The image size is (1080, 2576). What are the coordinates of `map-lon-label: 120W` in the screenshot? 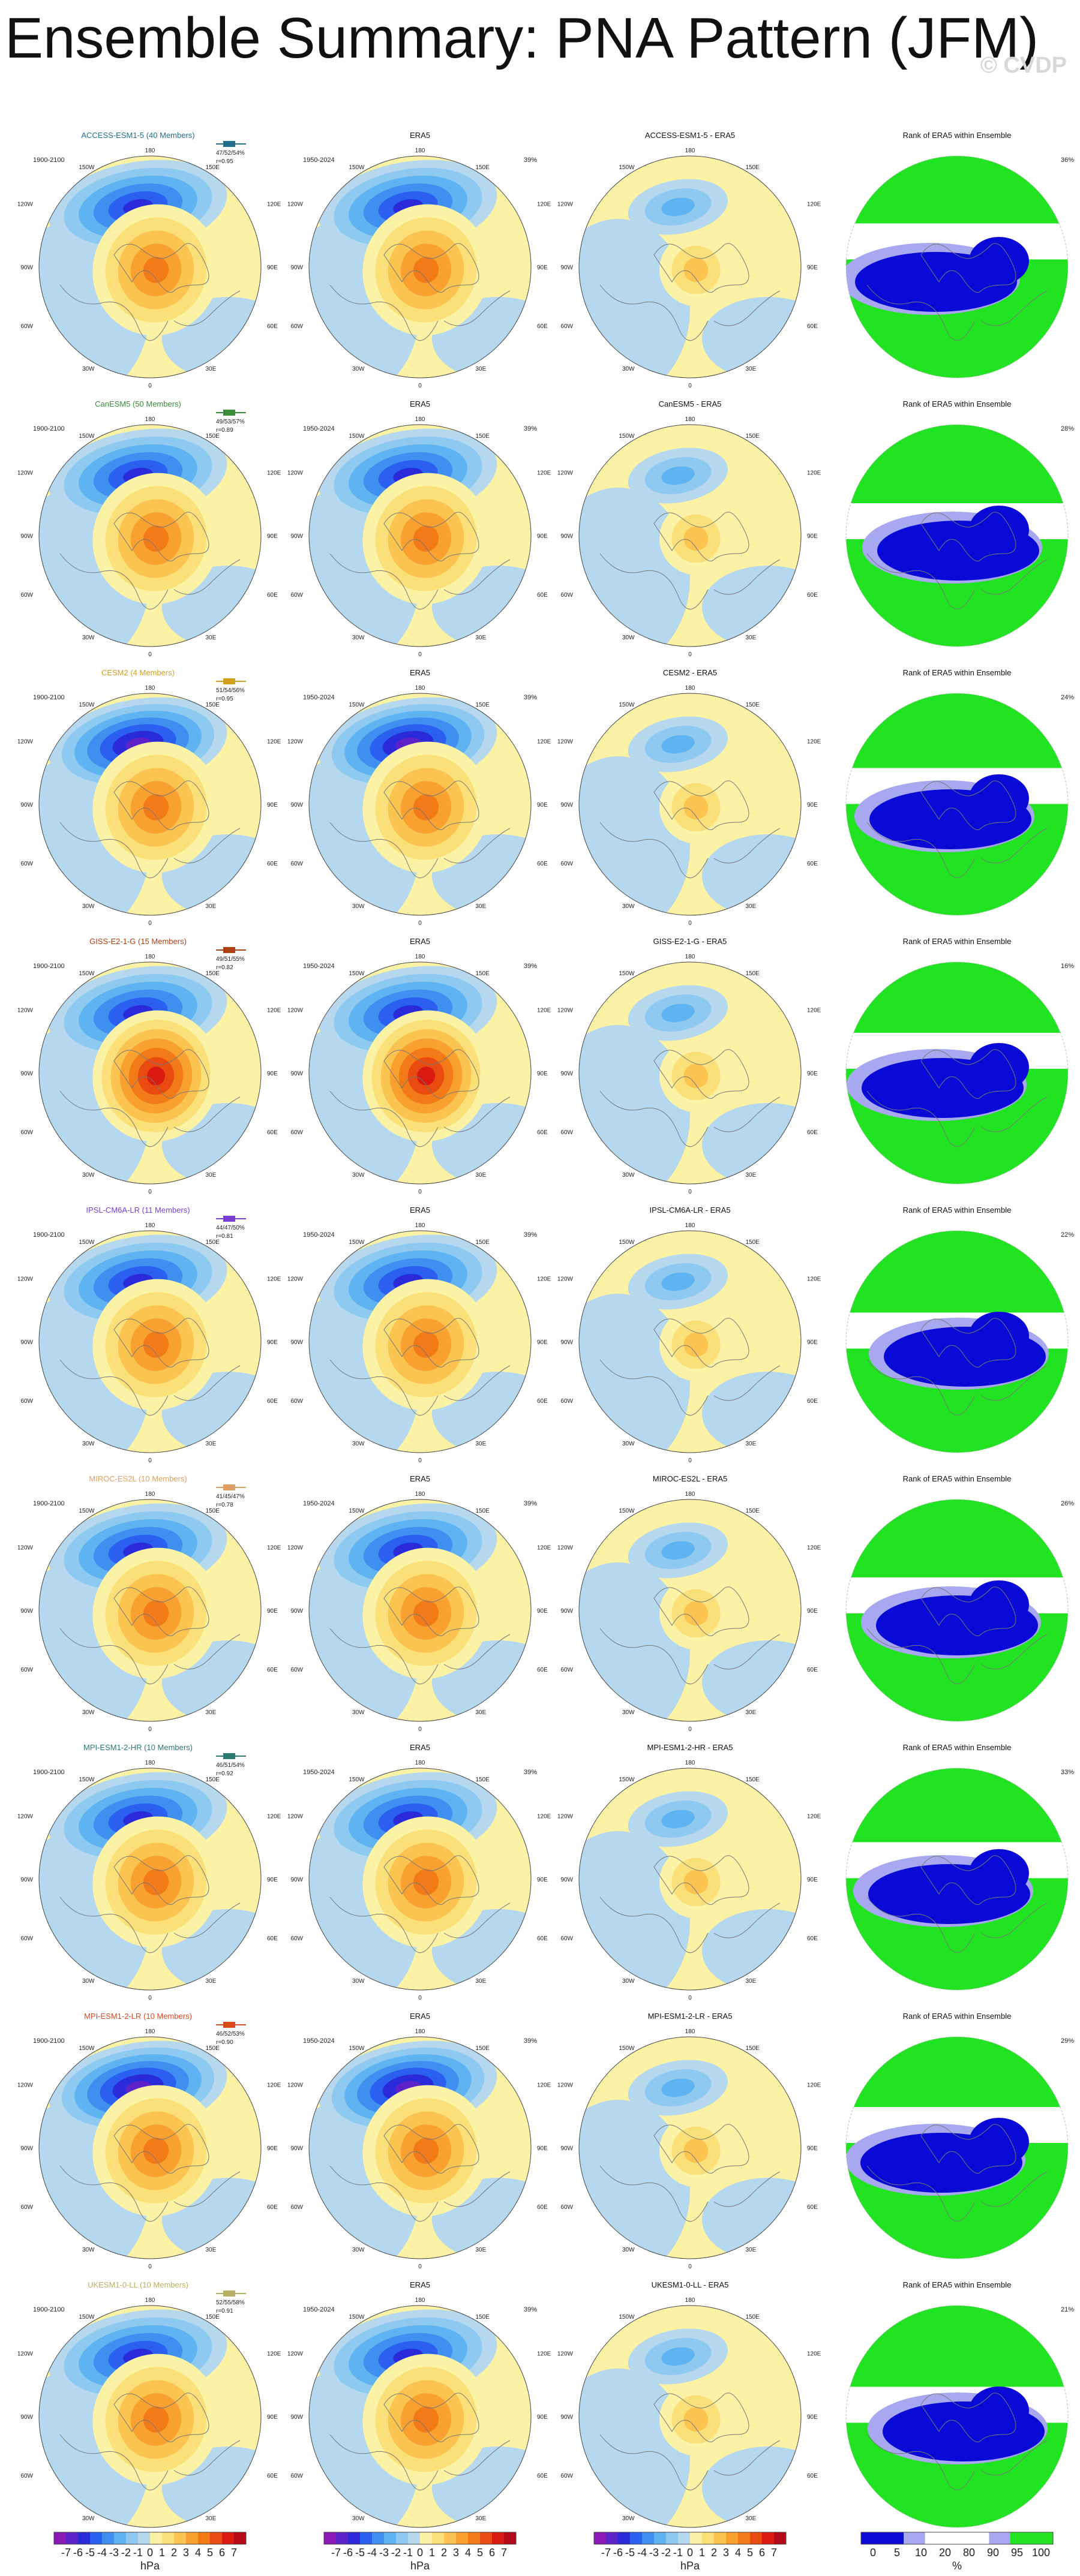 It's located at (295, 2085).